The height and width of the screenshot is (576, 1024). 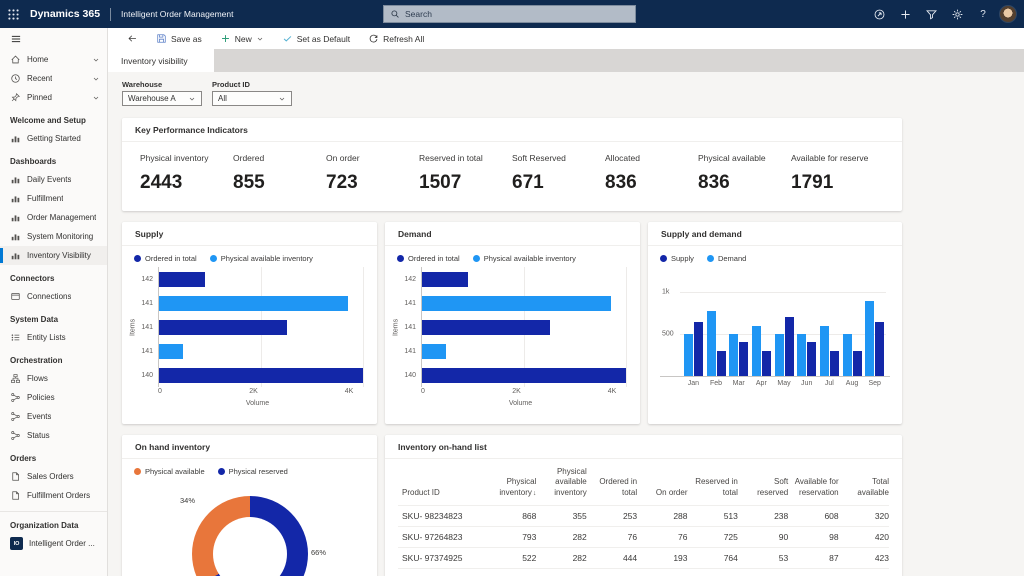 What do you see at coordinates (773, 487) in the screenshot?
I see `column-header-soft-reserved: Soft reserved` at bounding box center [773, 487].